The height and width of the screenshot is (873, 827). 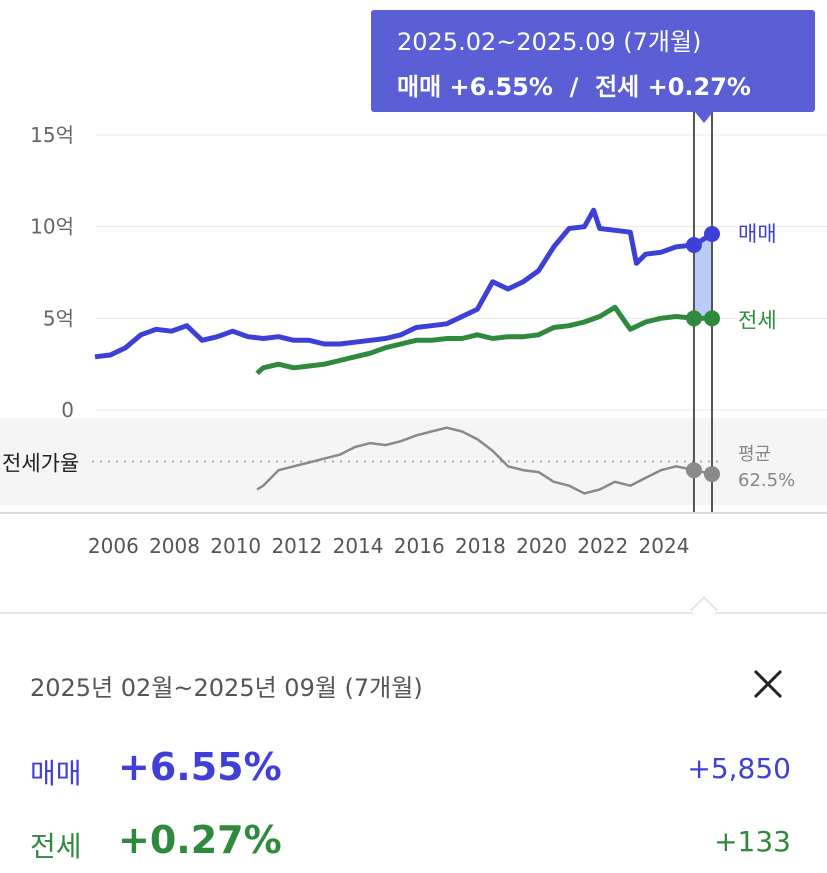 I want to click on x-tick-label: 2018, so click(x=480, y=546).